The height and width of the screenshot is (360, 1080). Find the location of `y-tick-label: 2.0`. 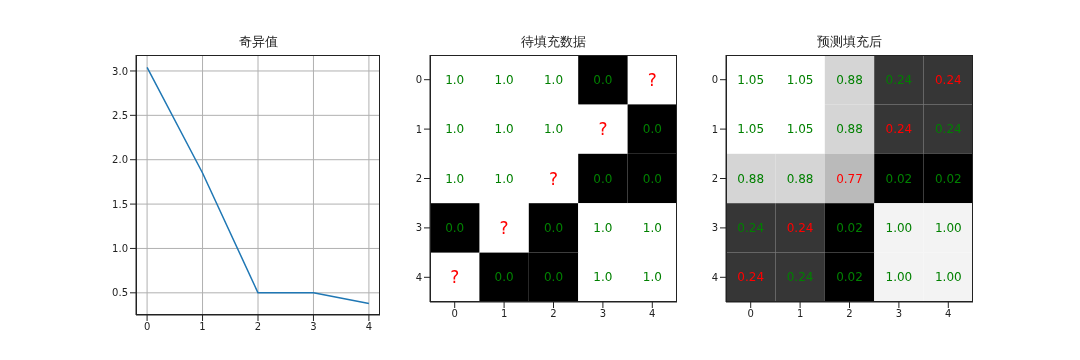

y-tick-label: 2.0 is located at coordinates (120, 160).